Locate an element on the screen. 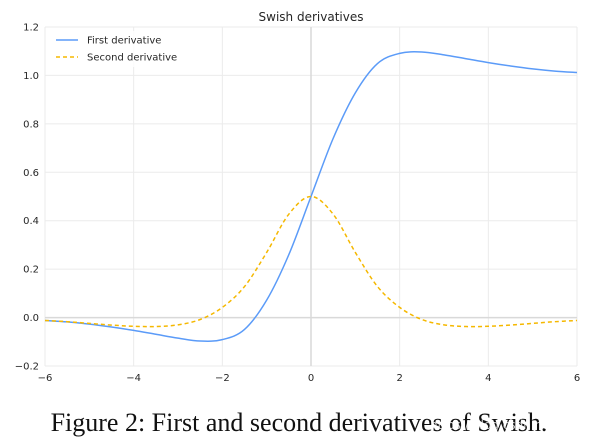  x-tick-label: 6 is located at coordinates (577, 378).